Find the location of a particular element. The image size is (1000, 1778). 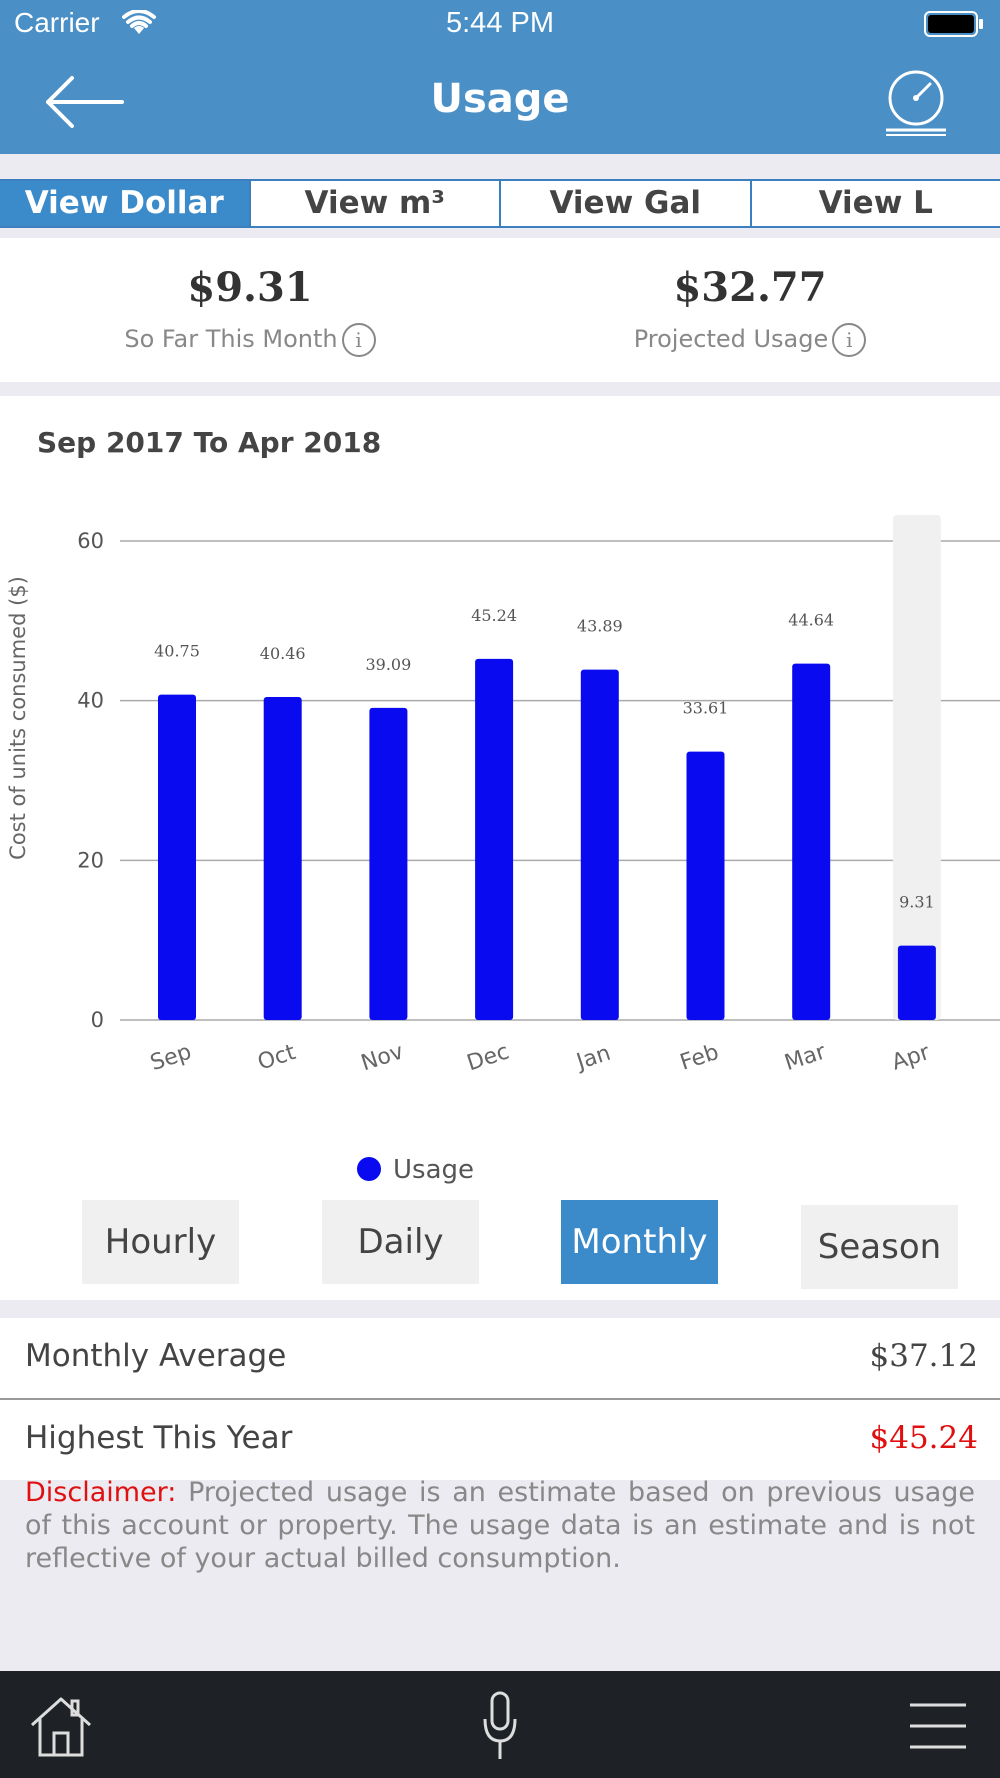

so-far-this-month: $9.31 So Far This Month i is located at coordinates (250, 310).